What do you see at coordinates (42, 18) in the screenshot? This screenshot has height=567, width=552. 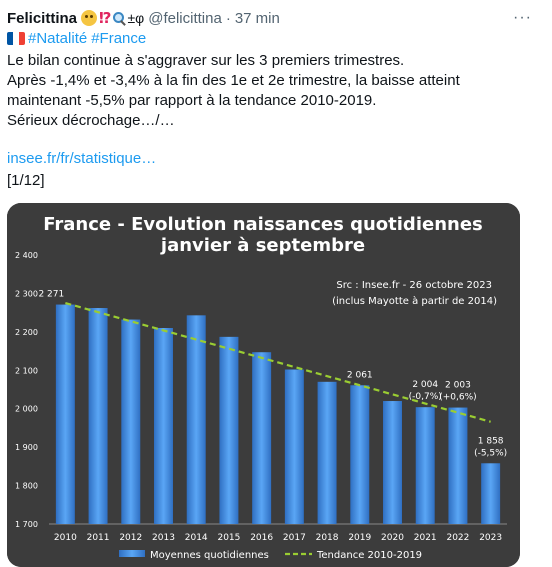 I see `author-name: Felicittina` at bounding box center [42, 18].